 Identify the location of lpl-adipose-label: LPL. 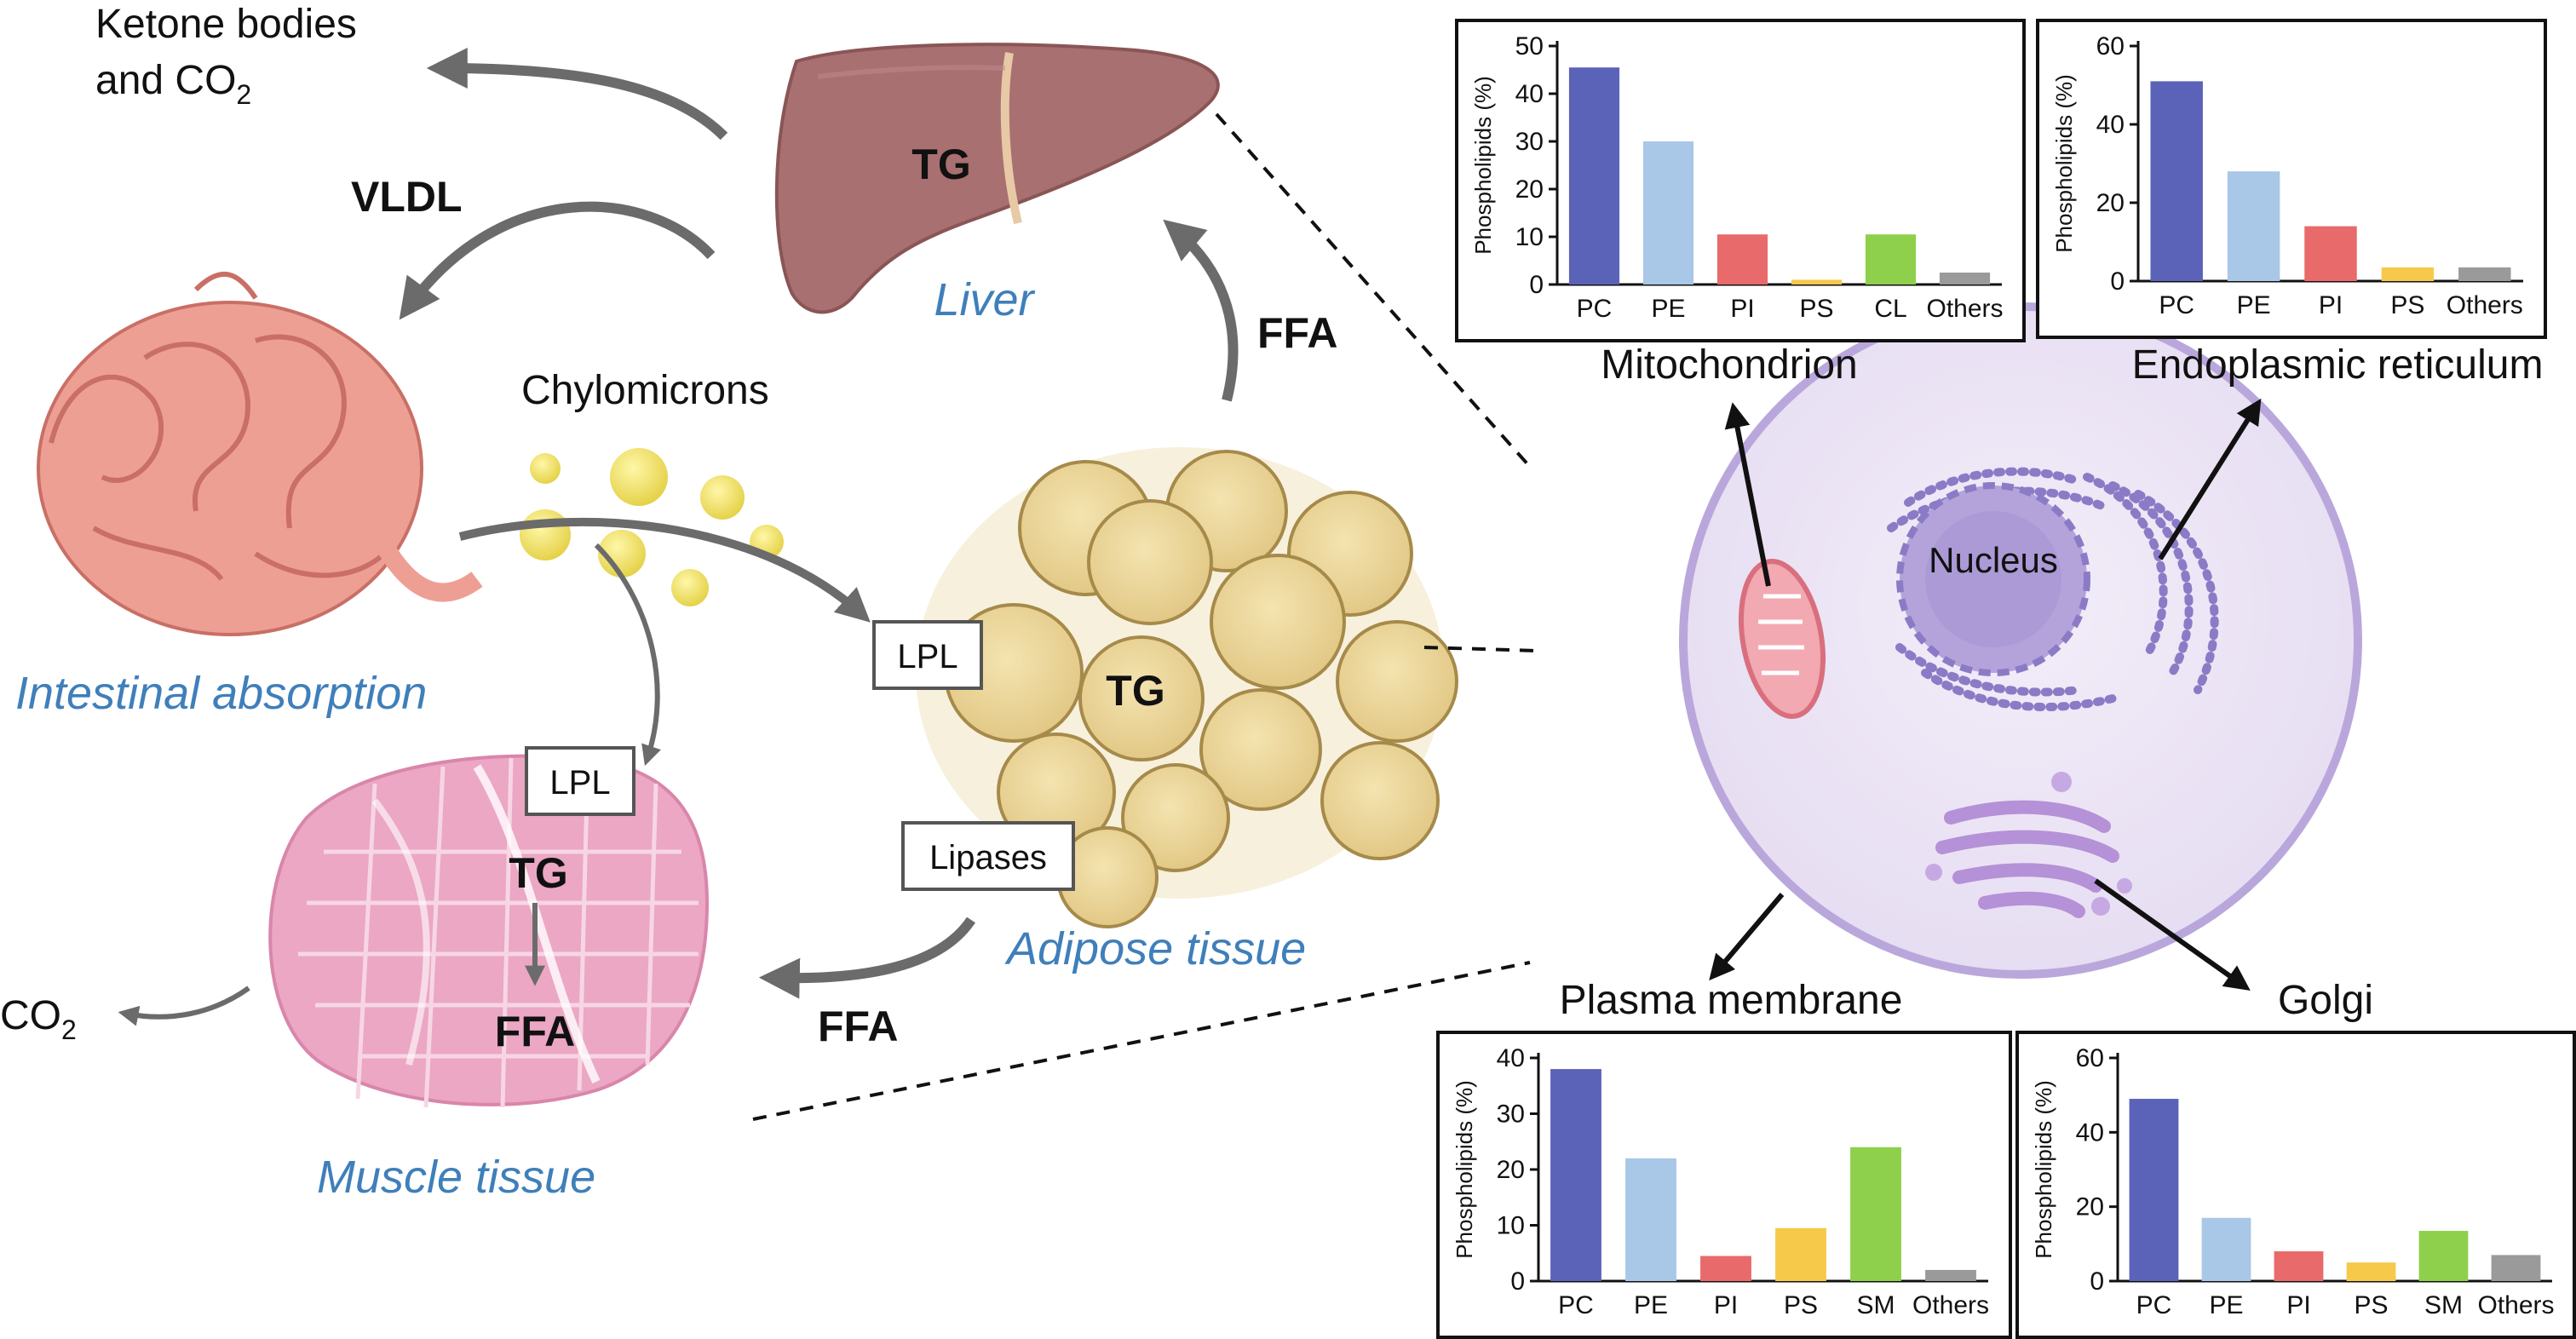
(927, 656).